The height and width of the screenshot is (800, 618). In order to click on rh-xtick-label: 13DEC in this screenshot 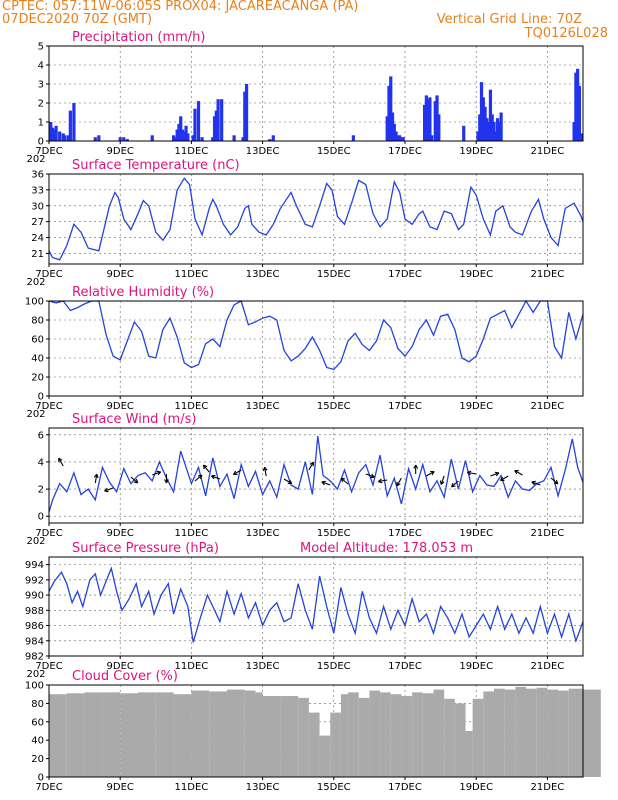, I will do `click(263, 406)`.